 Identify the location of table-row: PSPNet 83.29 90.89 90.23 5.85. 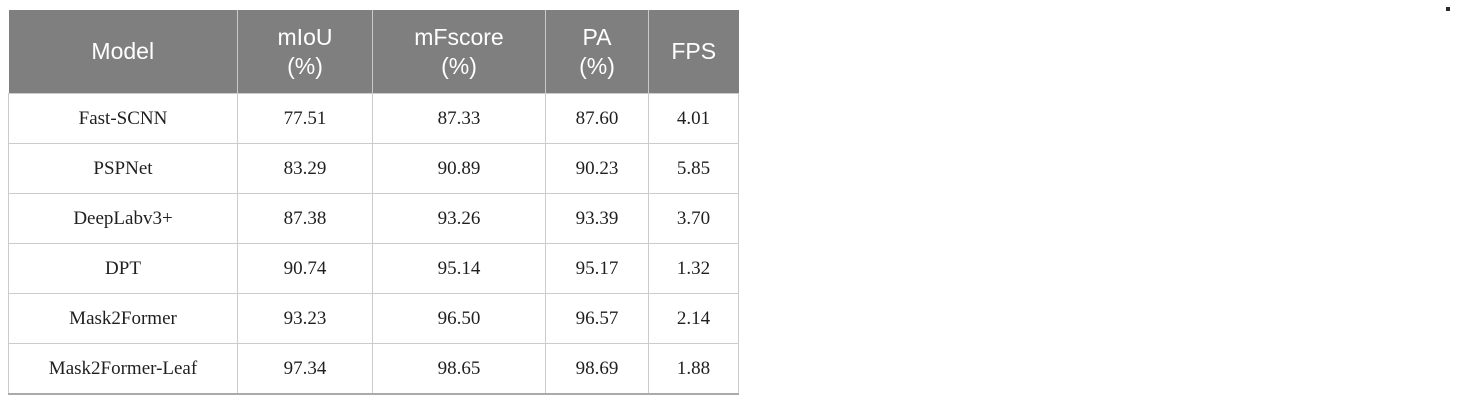
(373, 168).